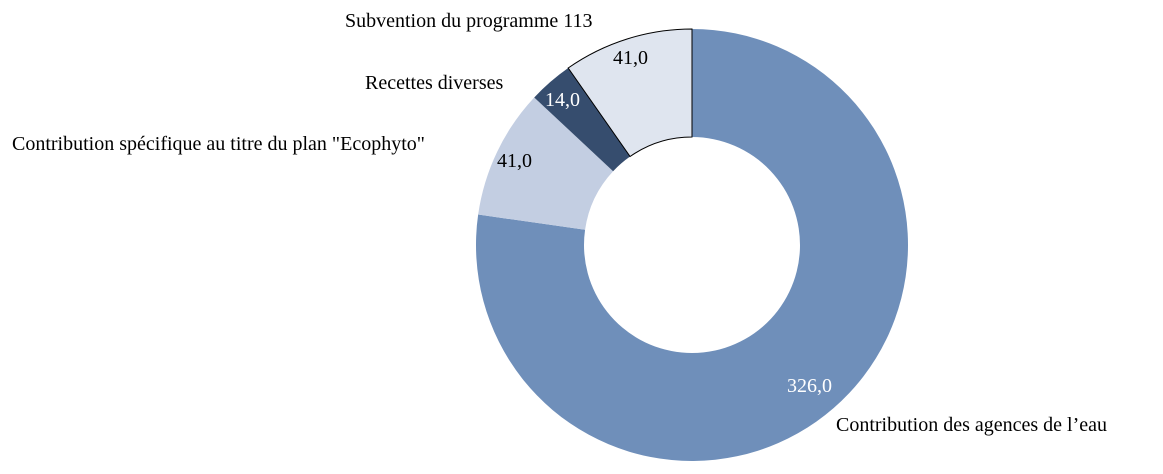 Image resolution: width=1163 pixels, height=474 pixels. What do you see at coordinates (630, 58) in the screenshot?
I see `value-label-subvention: 41,0` at bounding box center [630, 58].